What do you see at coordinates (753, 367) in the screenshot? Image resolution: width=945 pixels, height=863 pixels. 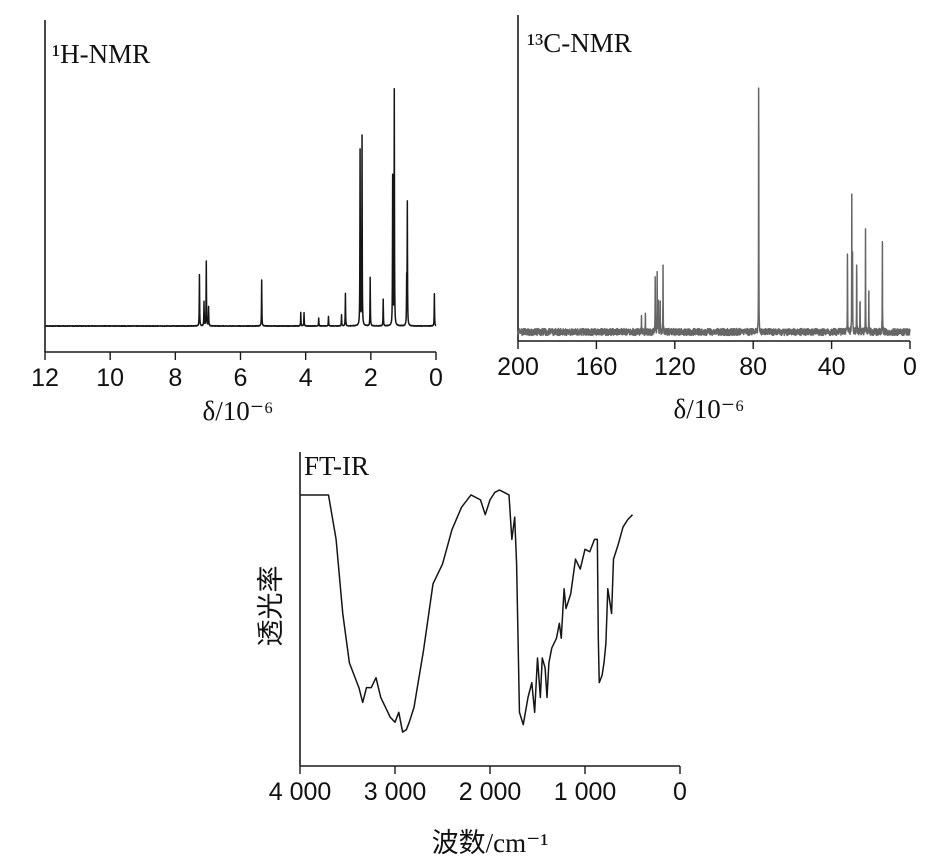 I see `x-tick-label: 80` at bounding box center [753, 367].